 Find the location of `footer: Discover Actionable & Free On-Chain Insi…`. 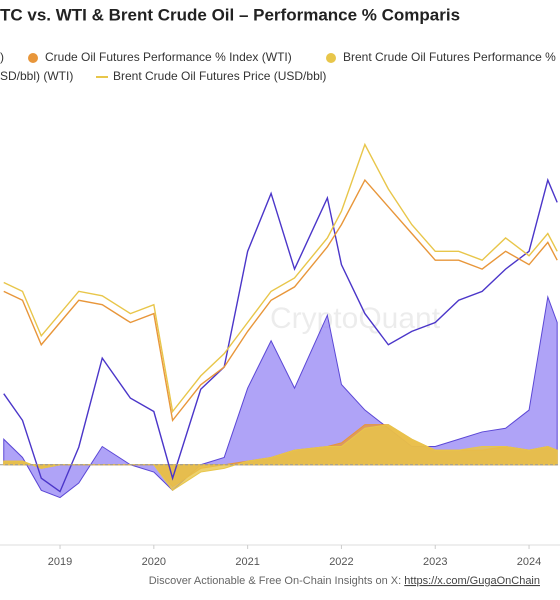

footer: Discover Actionable & Free On-Chain Insi… is located at coordinates (344, 581).